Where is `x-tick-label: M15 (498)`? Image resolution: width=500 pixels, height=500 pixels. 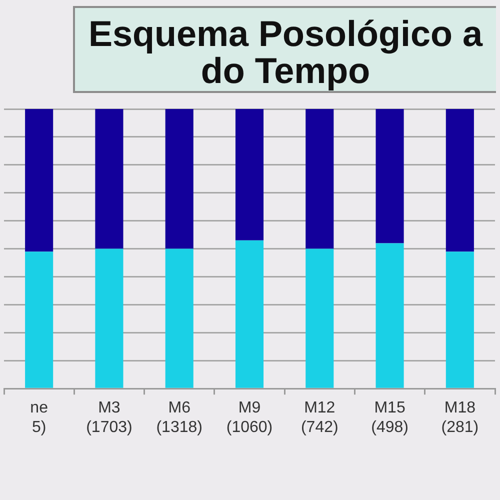
x-tick-label: M15 (498) is located at coordinates (389, 418).